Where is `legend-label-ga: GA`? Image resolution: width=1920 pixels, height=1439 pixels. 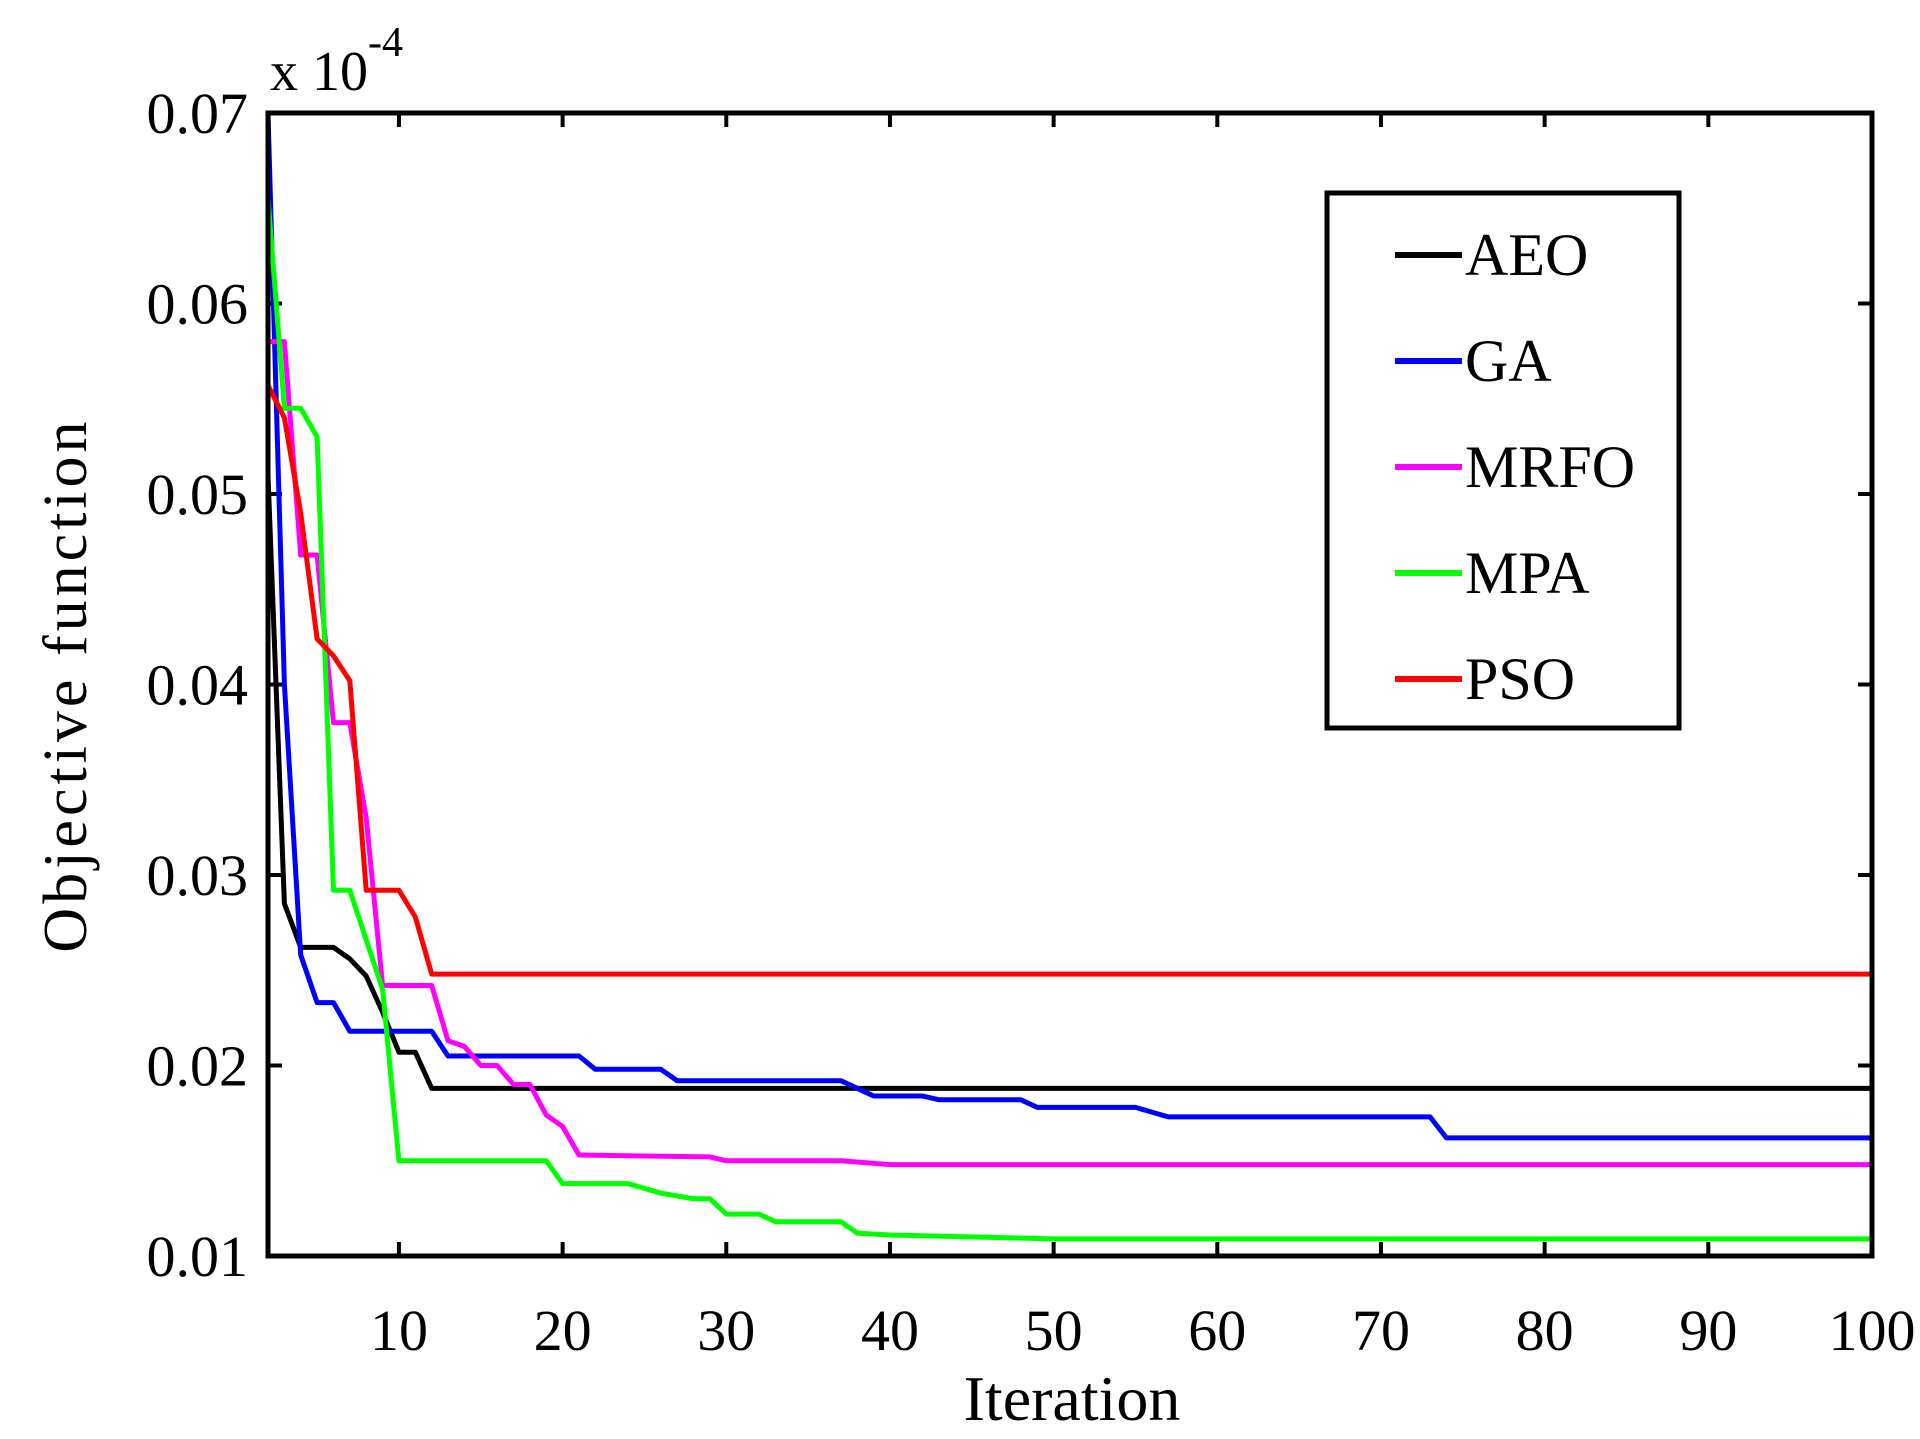 legend-label-ga: GA is located at coordinates (1508, 361).